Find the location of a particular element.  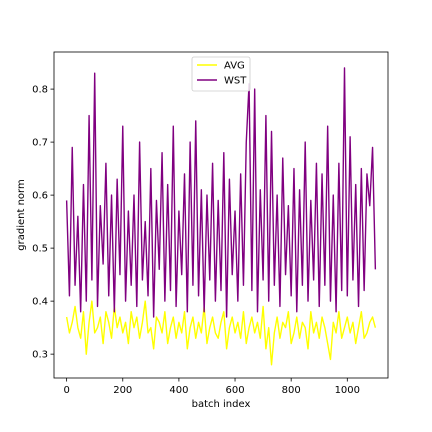

x-axis-label: batch index is located at coordinates (221, 404).